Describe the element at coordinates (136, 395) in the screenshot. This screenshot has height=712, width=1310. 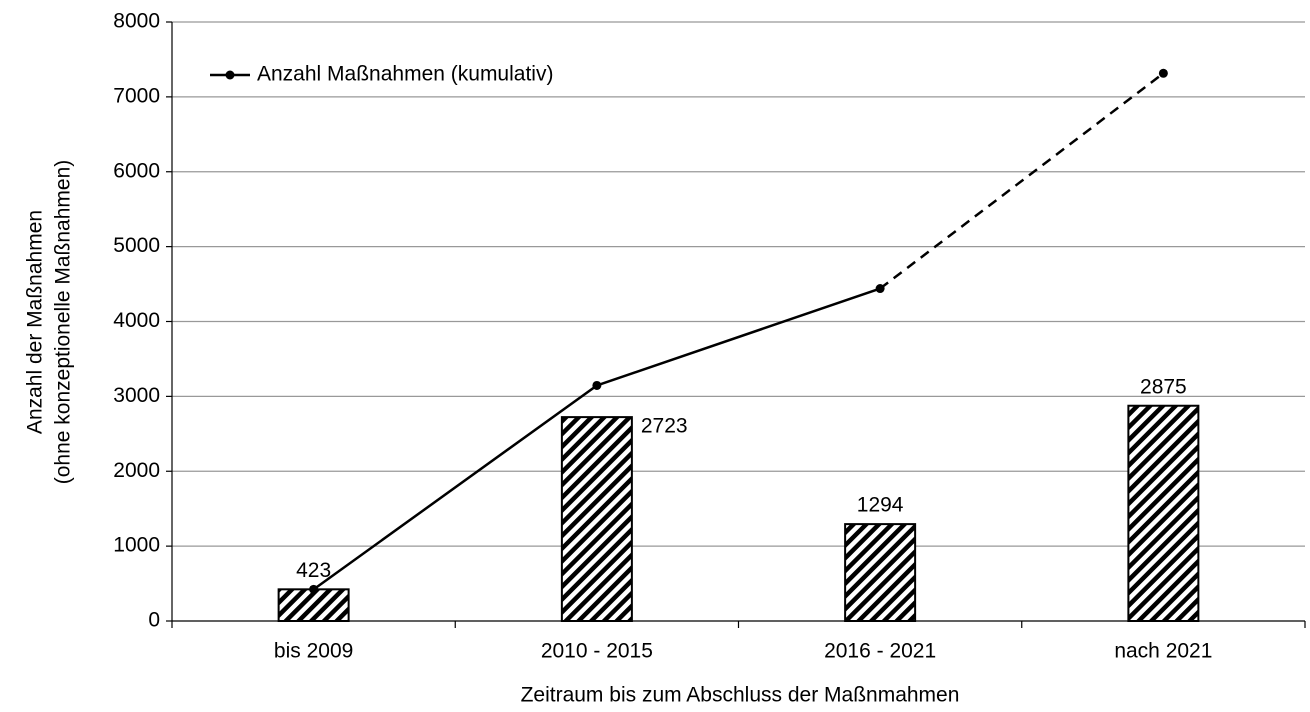
I see `y-tick-label: 3000` at that location.